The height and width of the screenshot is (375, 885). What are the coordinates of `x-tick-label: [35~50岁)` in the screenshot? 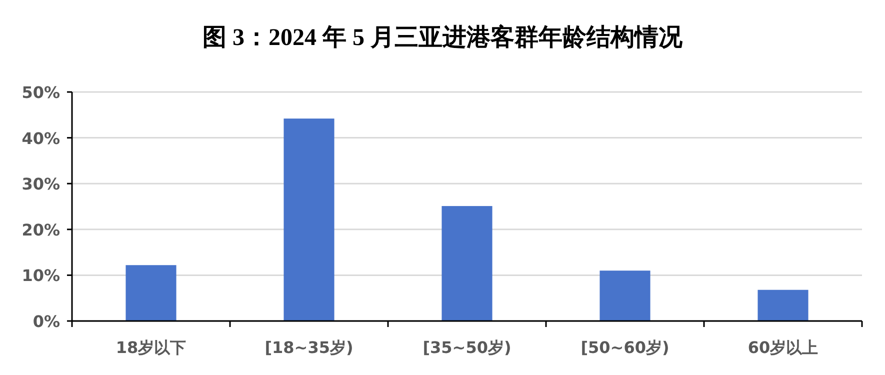 It's located at (467, 347).